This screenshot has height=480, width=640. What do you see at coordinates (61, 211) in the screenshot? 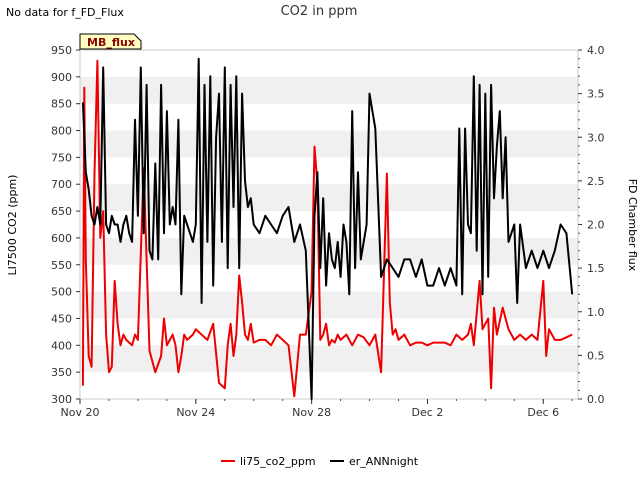
I see `y-tick-label: 650` at bounding box center [61, 211].